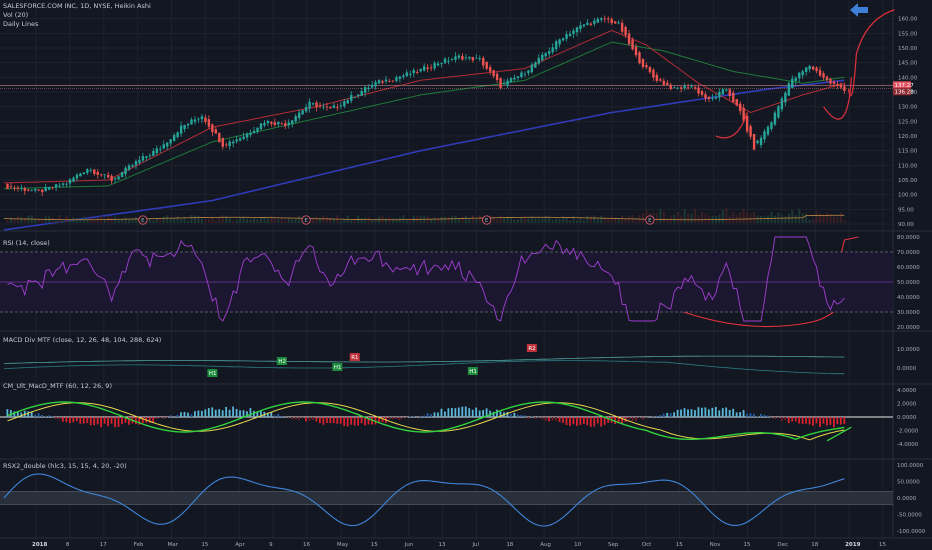 The width and height of the screenshot is (932, 550). Describe the element at coordinates (424, 500) in the screenshot. I see `rsx-line` at that location.